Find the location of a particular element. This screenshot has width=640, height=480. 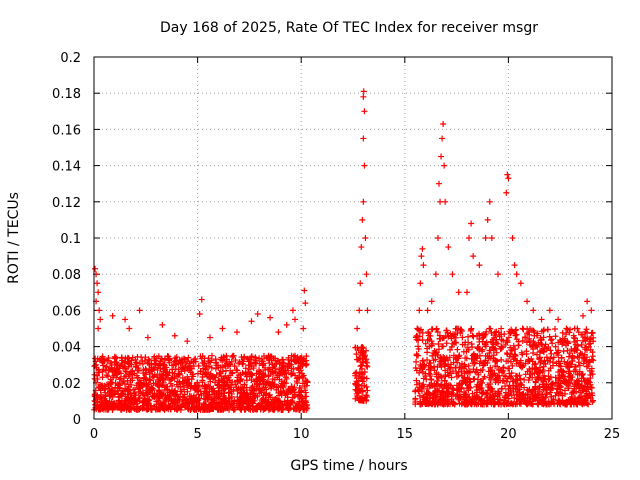

y-tick-label: 0.14 is located at coordinates (66, 167).